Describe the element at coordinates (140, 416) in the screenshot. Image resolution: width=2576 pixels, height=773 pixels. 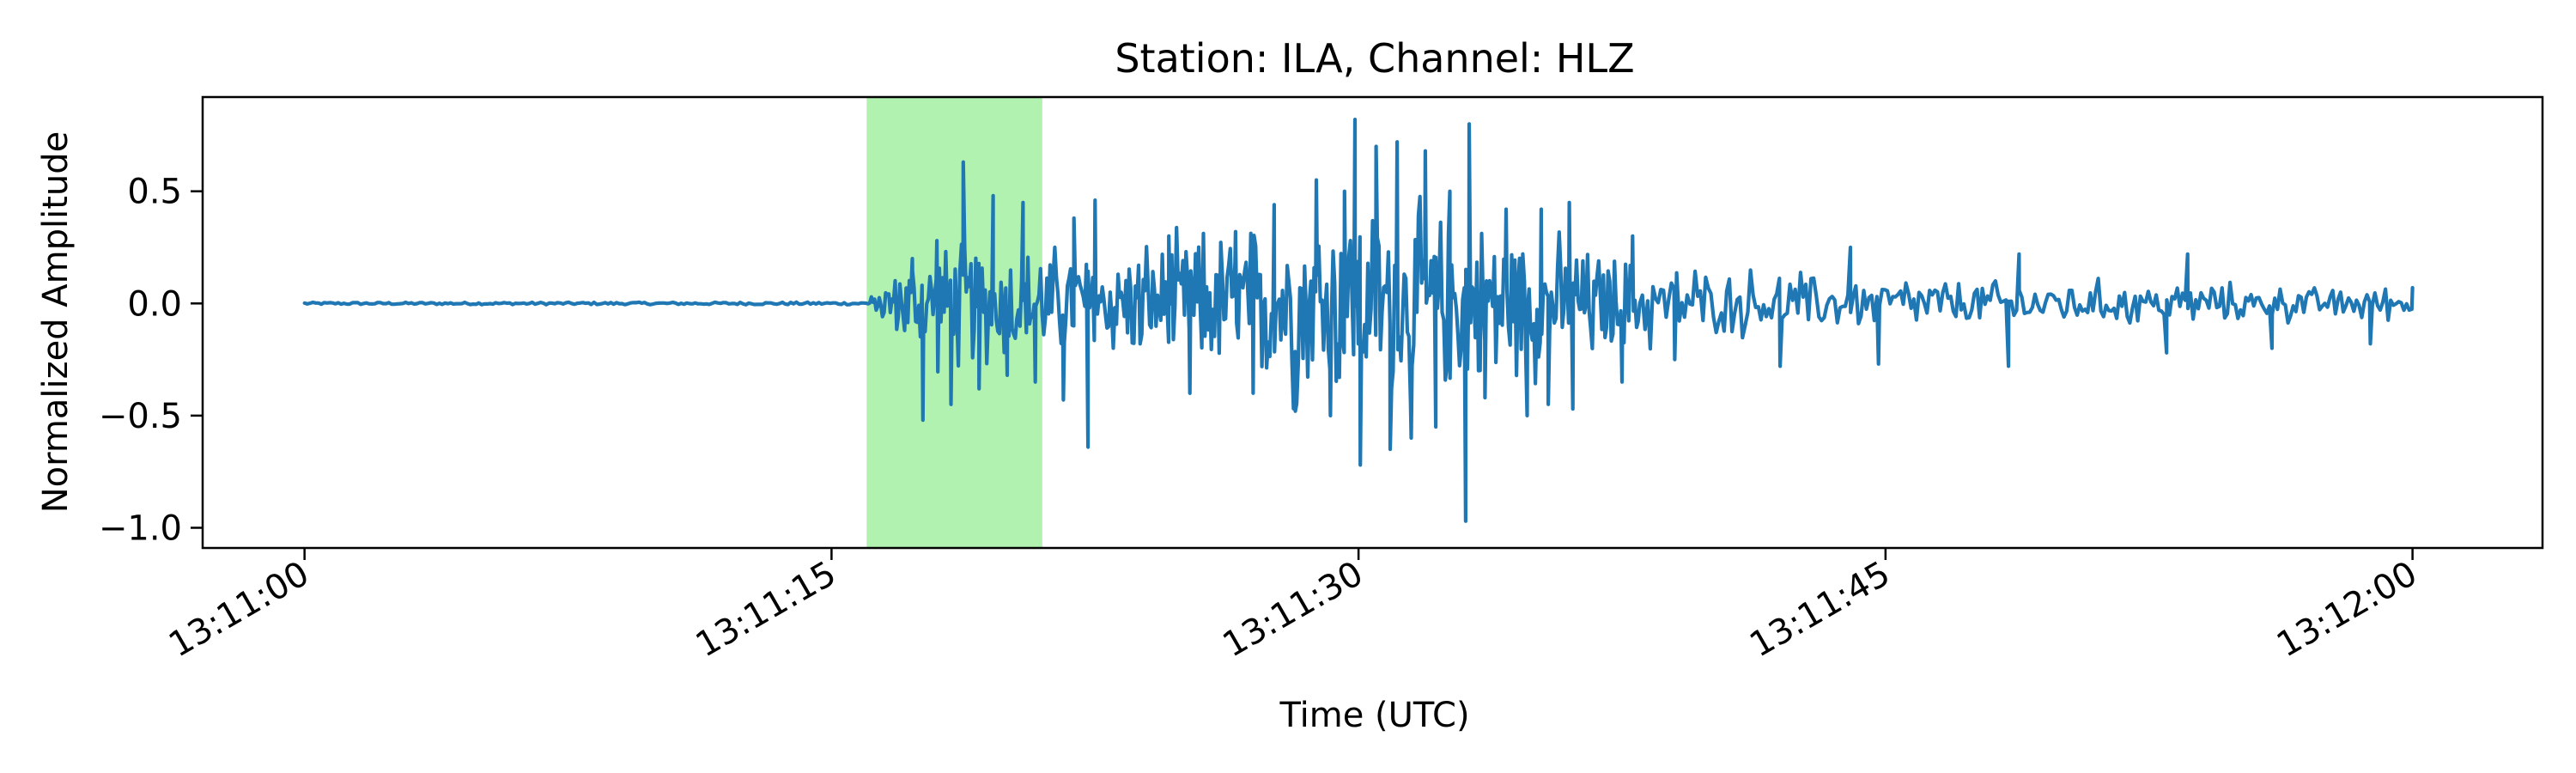
I see `y-tick-label: −0.5` at that location.